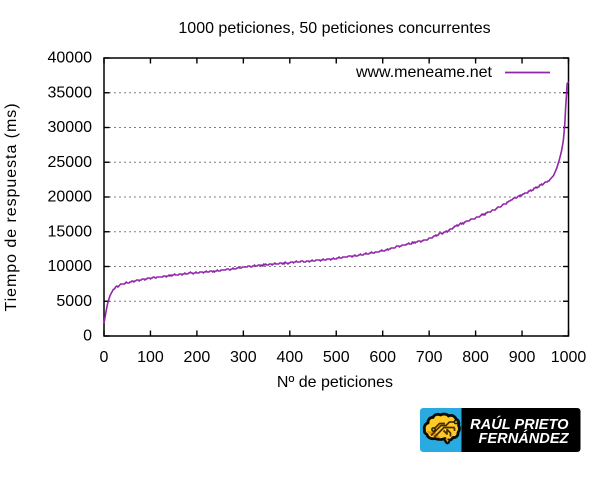 The width and height of the screenshot is (600, 481). Describe the element at coordinates (335, 382) in the screenshot. I see `svg-text: Nº de peticiones` at that location.